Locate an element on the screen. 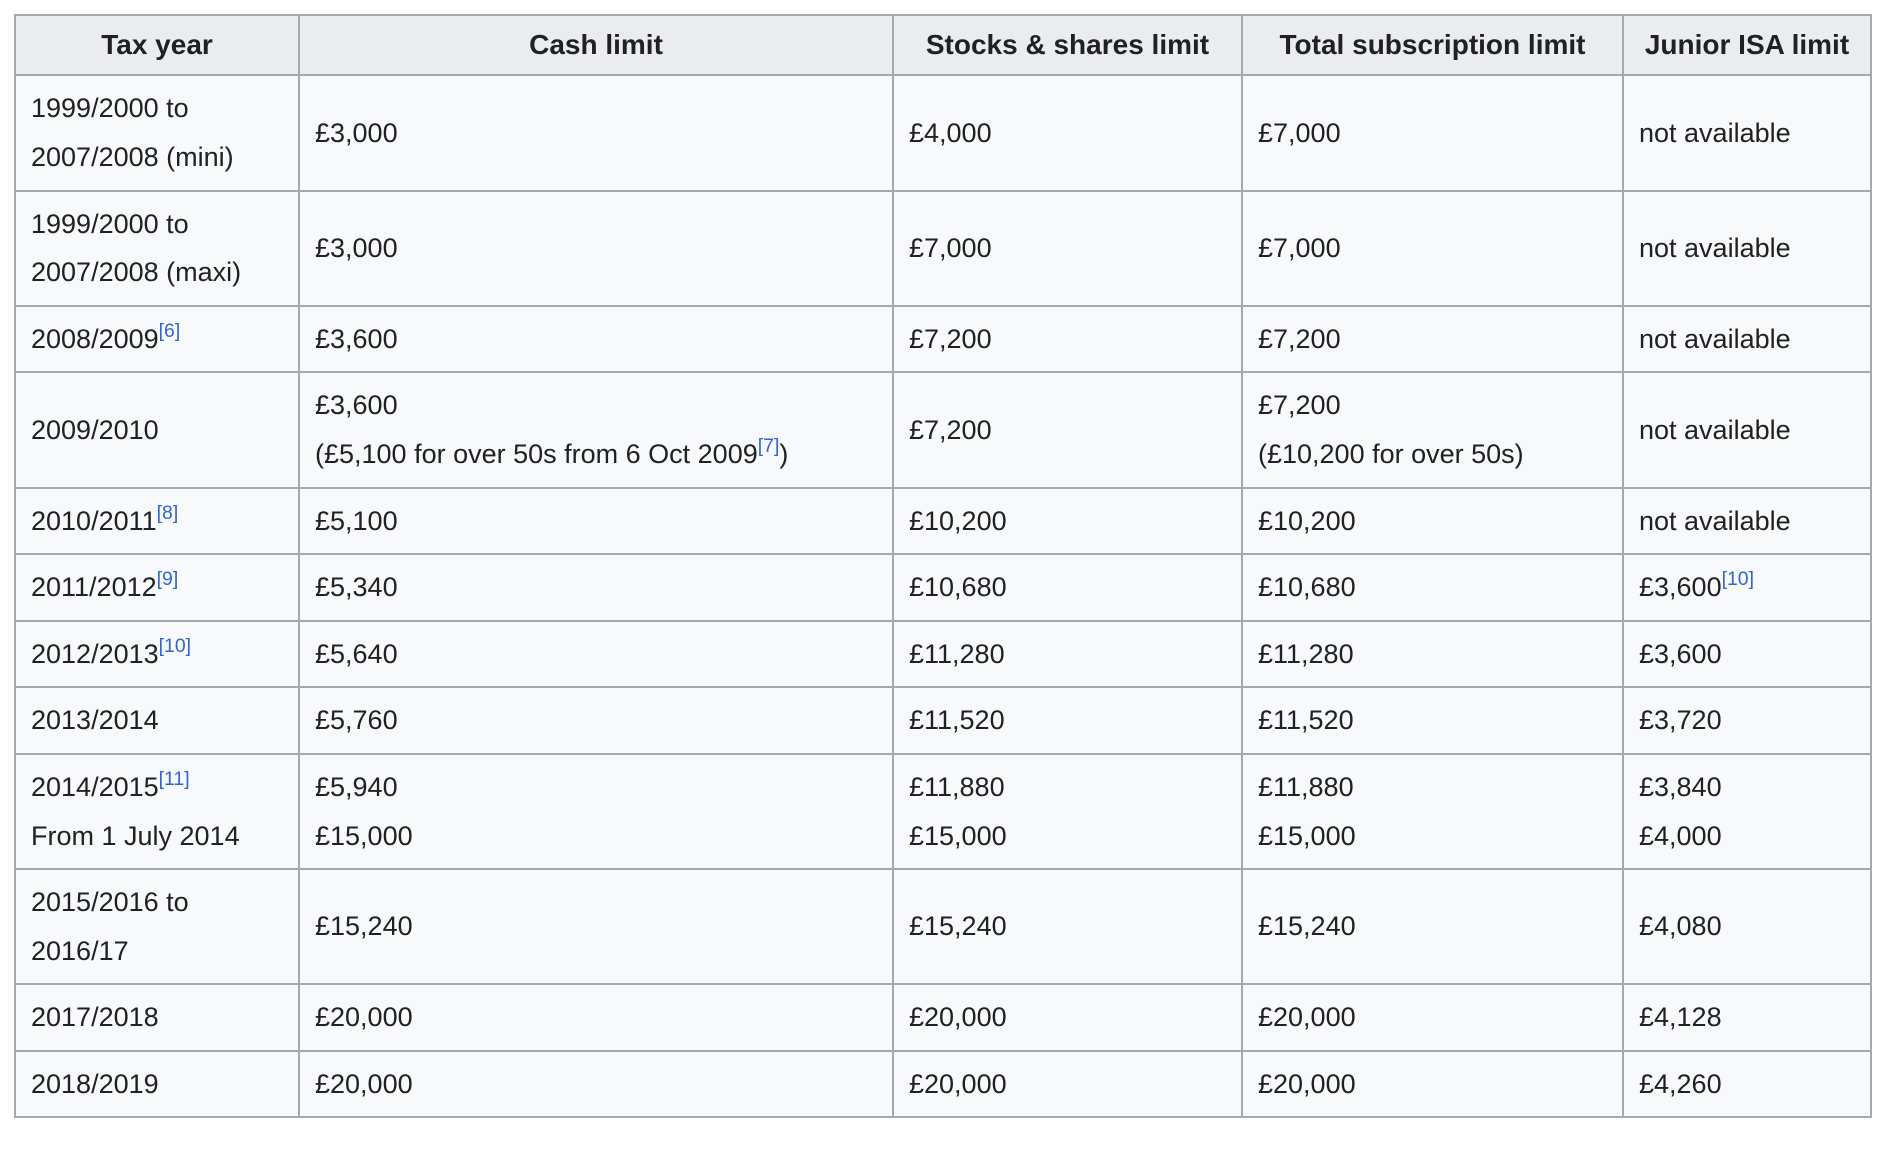  cell-total: £11,520 is located at coordinates (1432, 720).